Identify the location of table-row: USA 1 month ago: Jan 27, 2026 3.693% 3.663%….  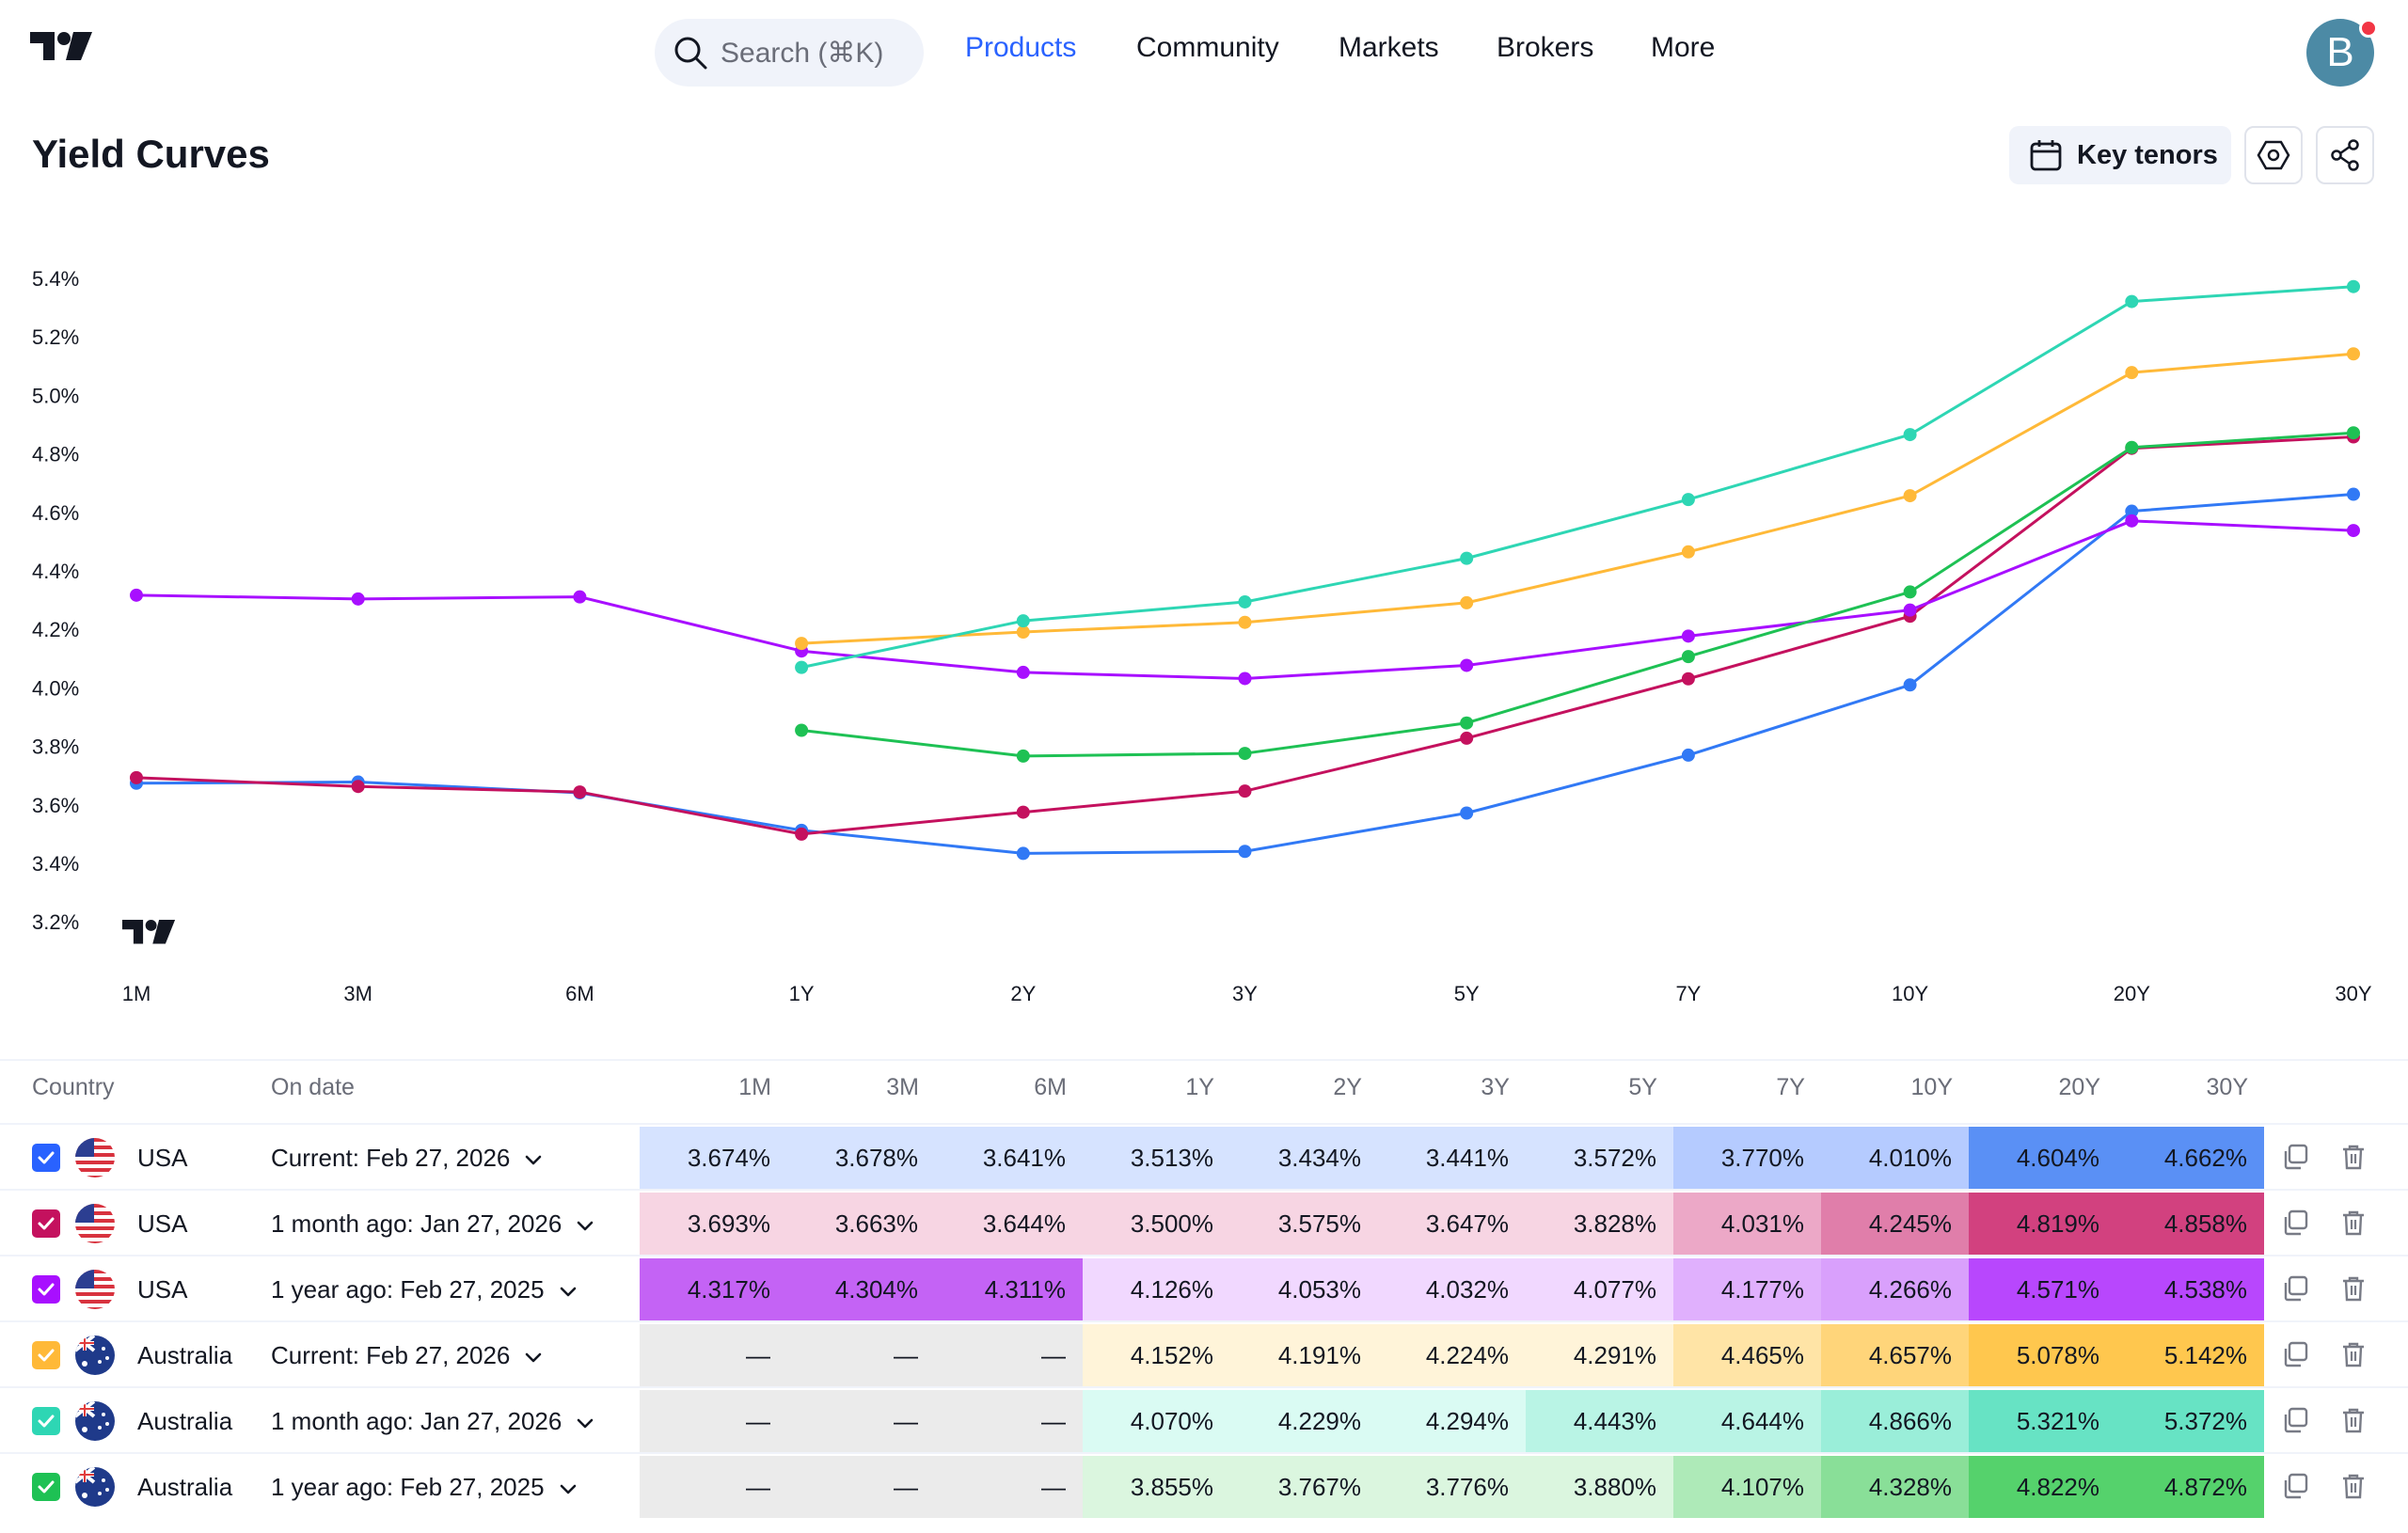
(1204, 1222).